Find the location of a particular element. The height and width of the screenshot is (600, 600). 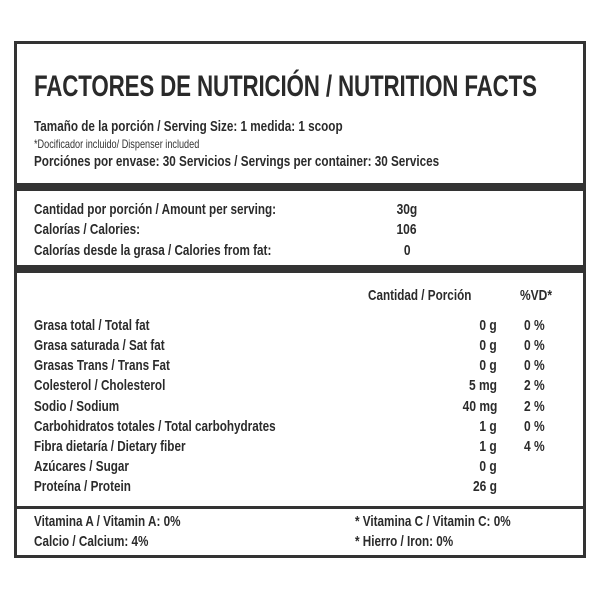

nutrient-row-protein: Proteína / Protein 26 g is located at coordinates (300, 488).